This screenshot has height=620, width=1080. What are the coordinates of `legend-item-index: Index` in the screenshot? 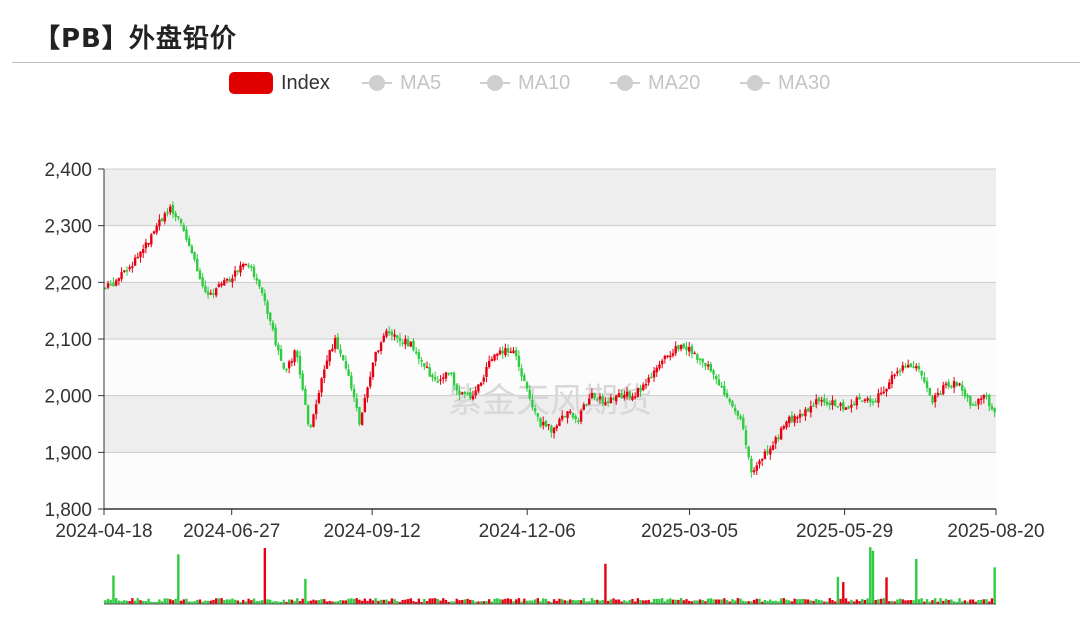 It's located at (279, 83).